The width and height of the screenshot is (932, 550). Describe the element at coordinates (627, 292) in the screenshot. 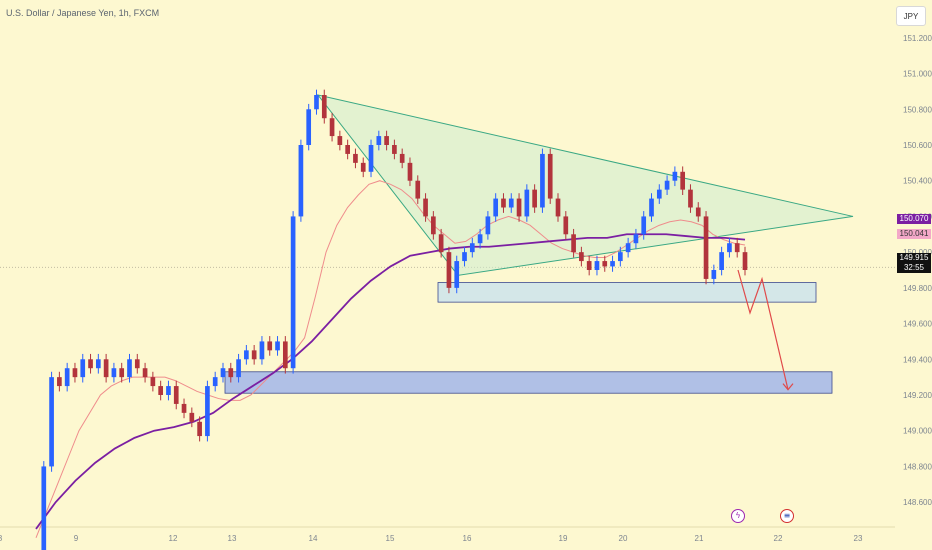

I see `support-zone` at that location.